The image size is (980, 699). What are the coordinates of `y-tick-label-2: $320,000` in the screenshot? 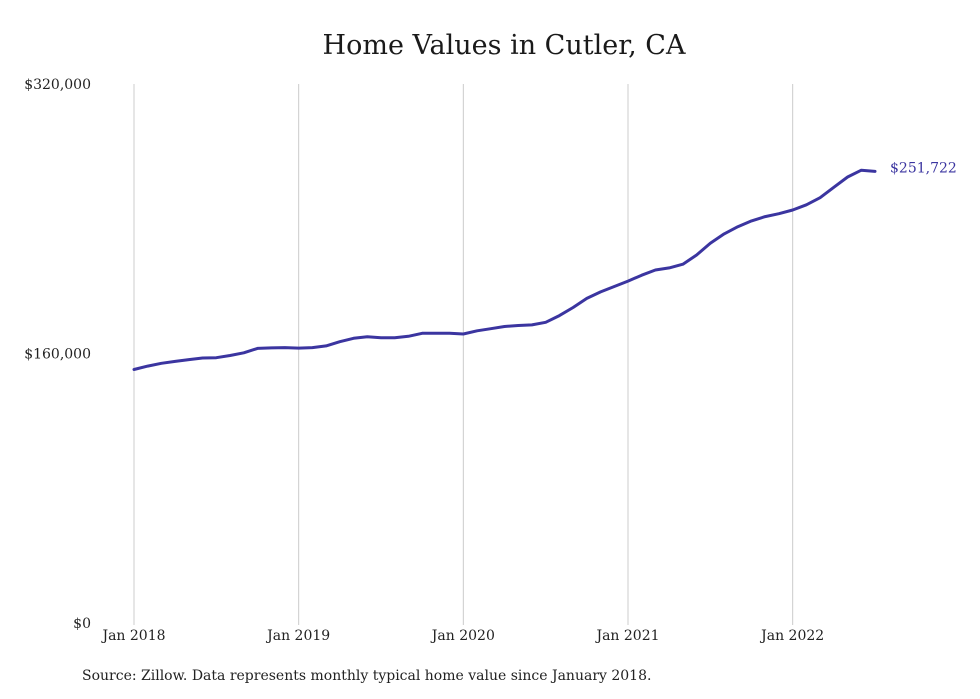 It's located at (57, 85).